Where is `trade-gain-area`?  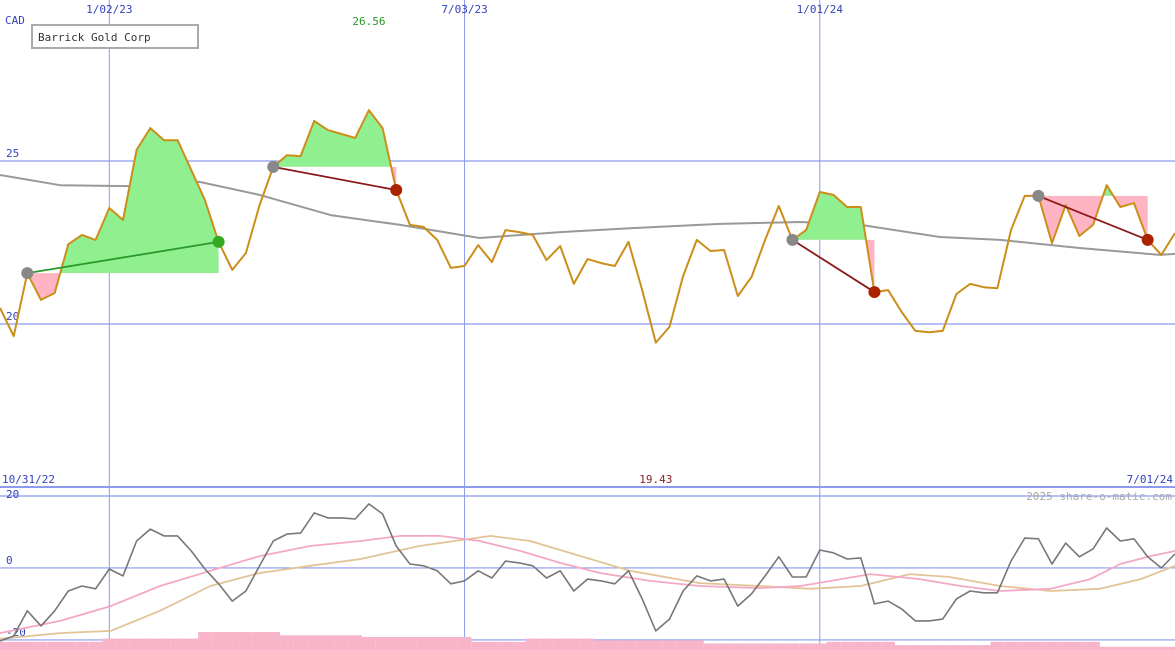 trade-gain-area is located at coordinates (833, 215).